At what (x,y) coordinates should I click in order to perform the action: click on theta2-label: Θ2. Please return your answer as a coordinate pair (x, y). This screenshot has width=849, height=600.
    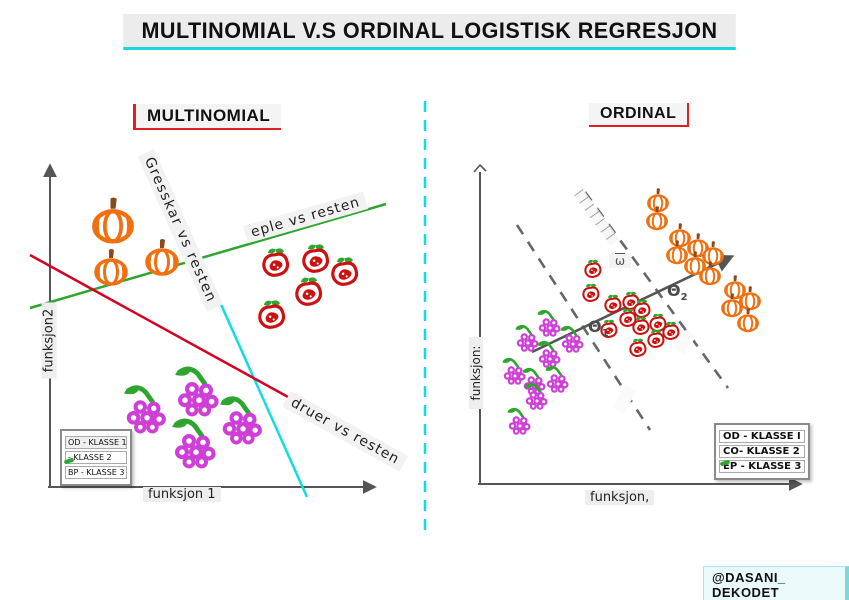
    Looking at the image, I should click on (677, 292).